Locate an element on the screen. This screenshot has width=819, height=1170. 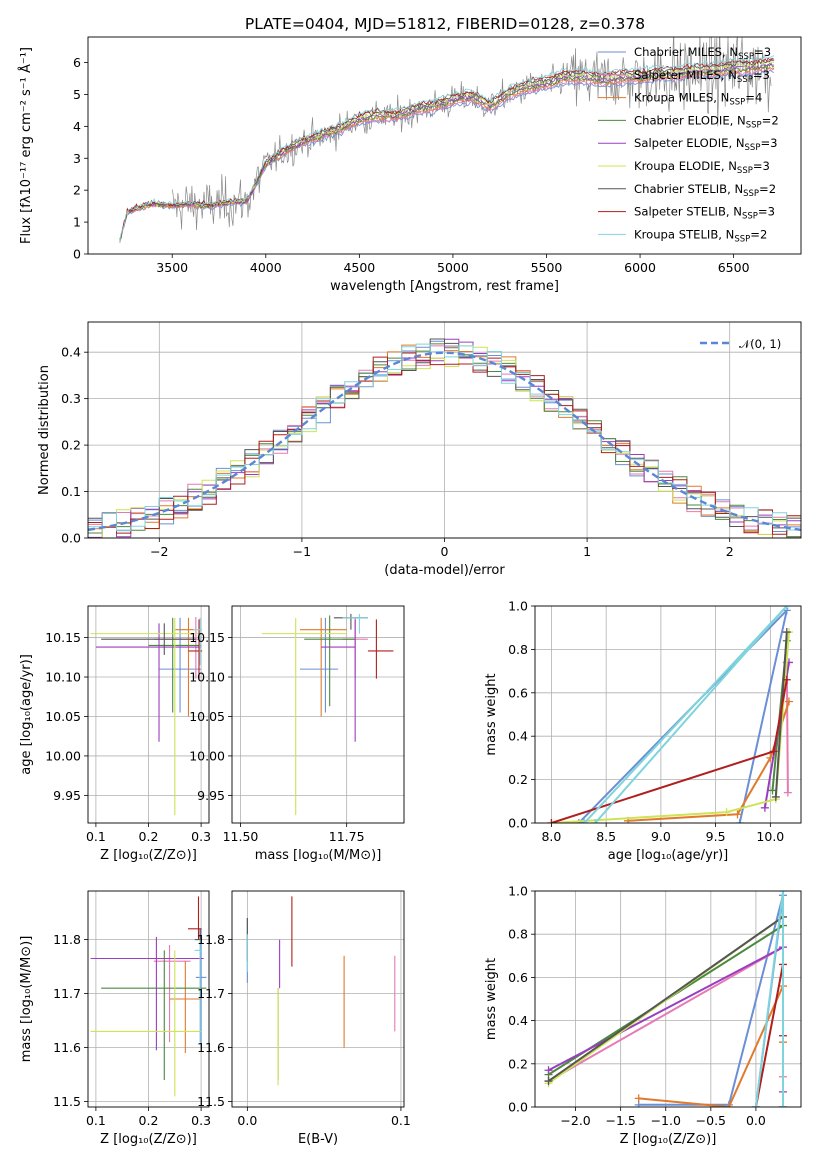
legend-nssp-chabrier_stelib: =2 is located at coordinates (767, 189).